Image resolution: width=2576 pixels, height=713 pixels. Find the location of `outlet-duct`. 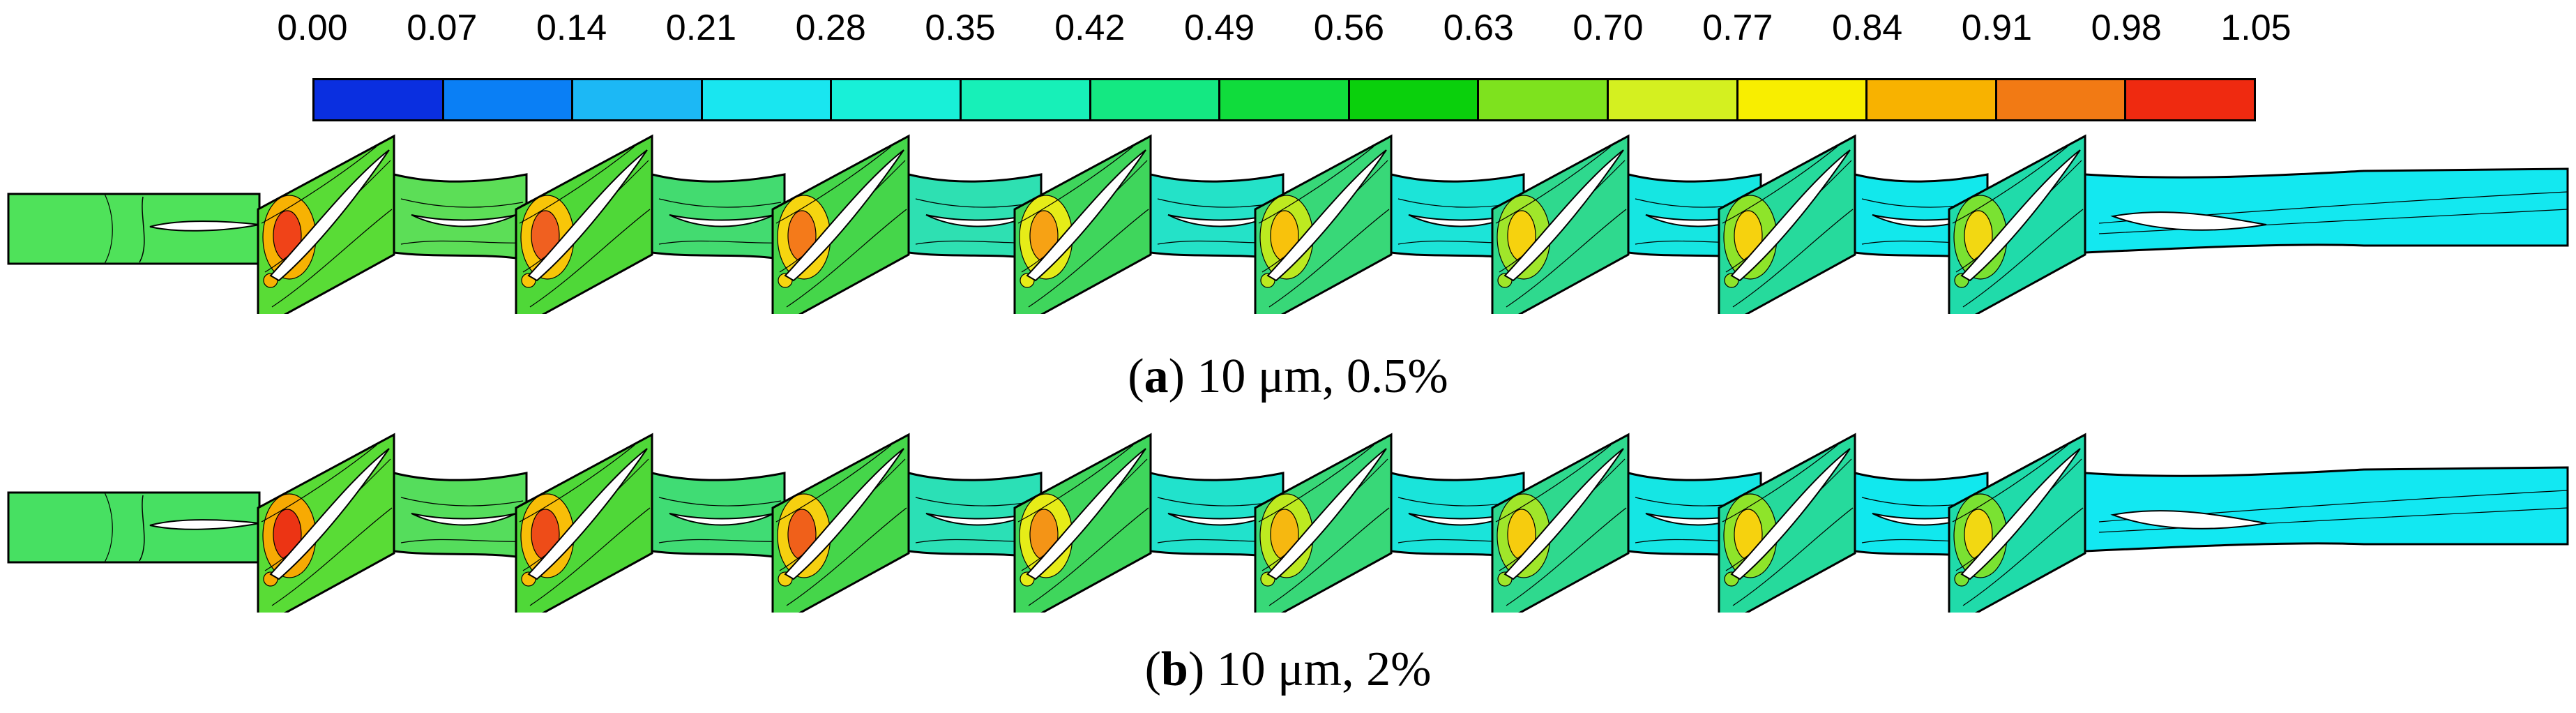

outlet-duct is located at coordinates (2326, 509).